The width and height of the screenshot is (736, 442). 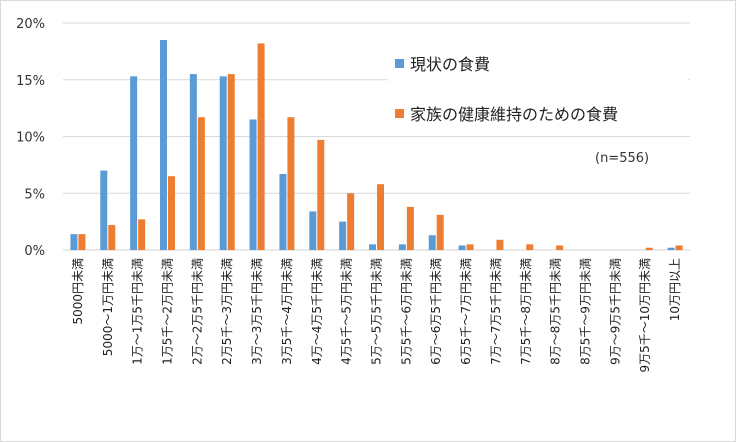 I want to click on x-tick-label: 4万～4万5千円未満, so click(x=317, y=311).